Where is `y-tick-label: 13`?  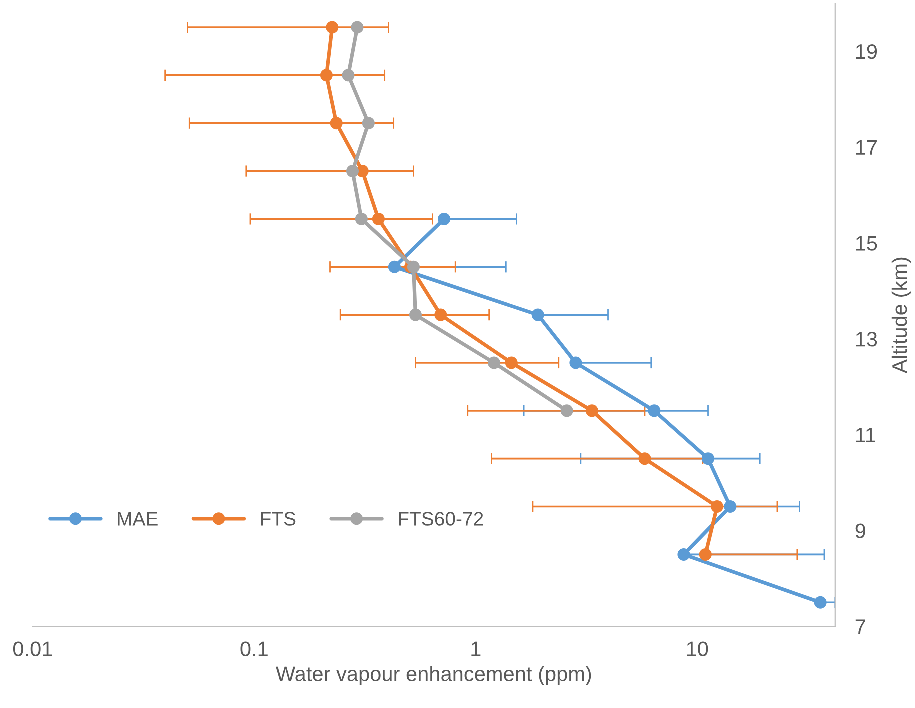 y-tick-label: 13 is located at coordinates (867, 339).